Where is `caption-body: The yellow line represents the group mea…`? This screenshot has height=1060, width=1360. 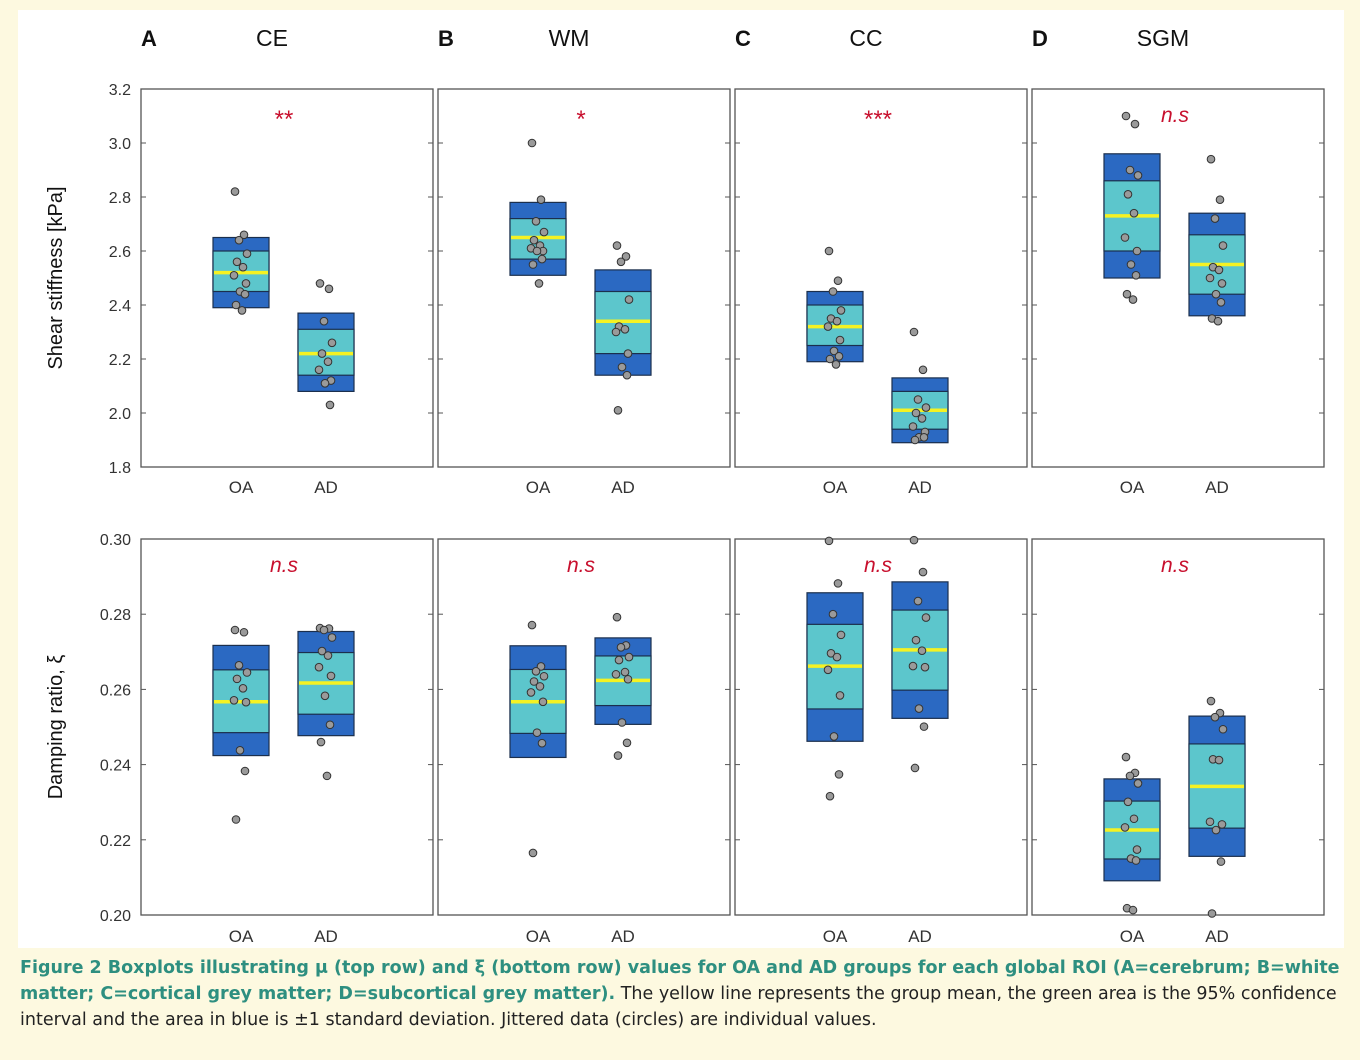
caption-body: The yellow line represents the group mea… is located at coordinates (678, 1007).